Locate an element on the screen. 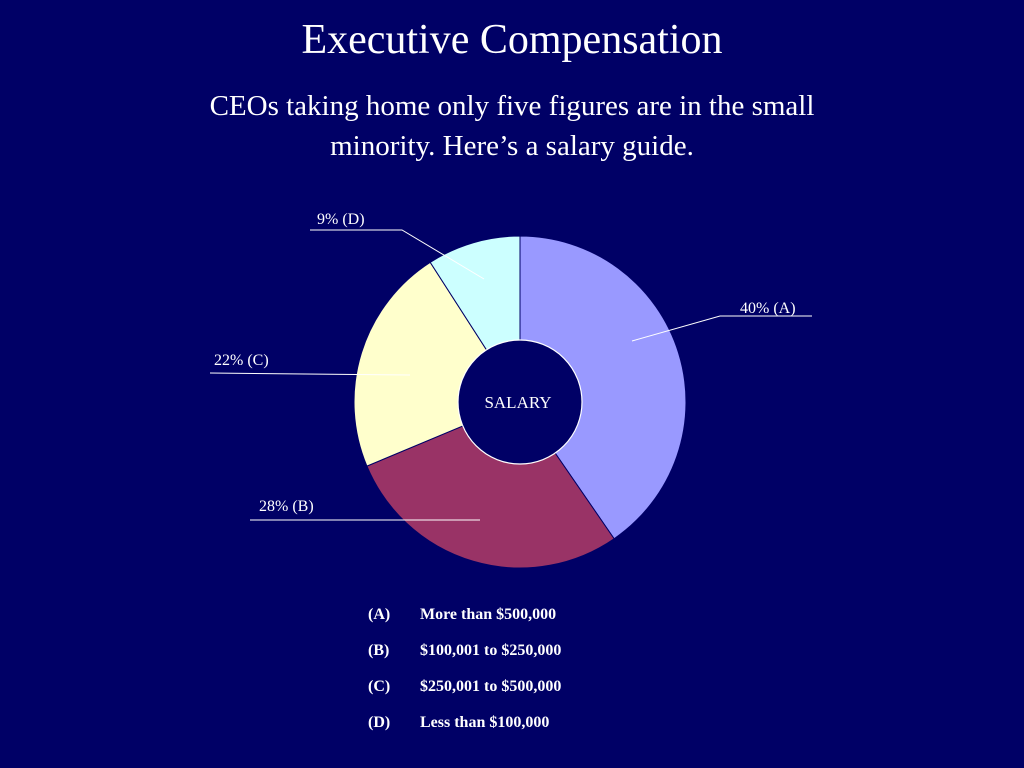 This screenshot has height=768, width=1024. slice-a is located at coordinates (603, 387).